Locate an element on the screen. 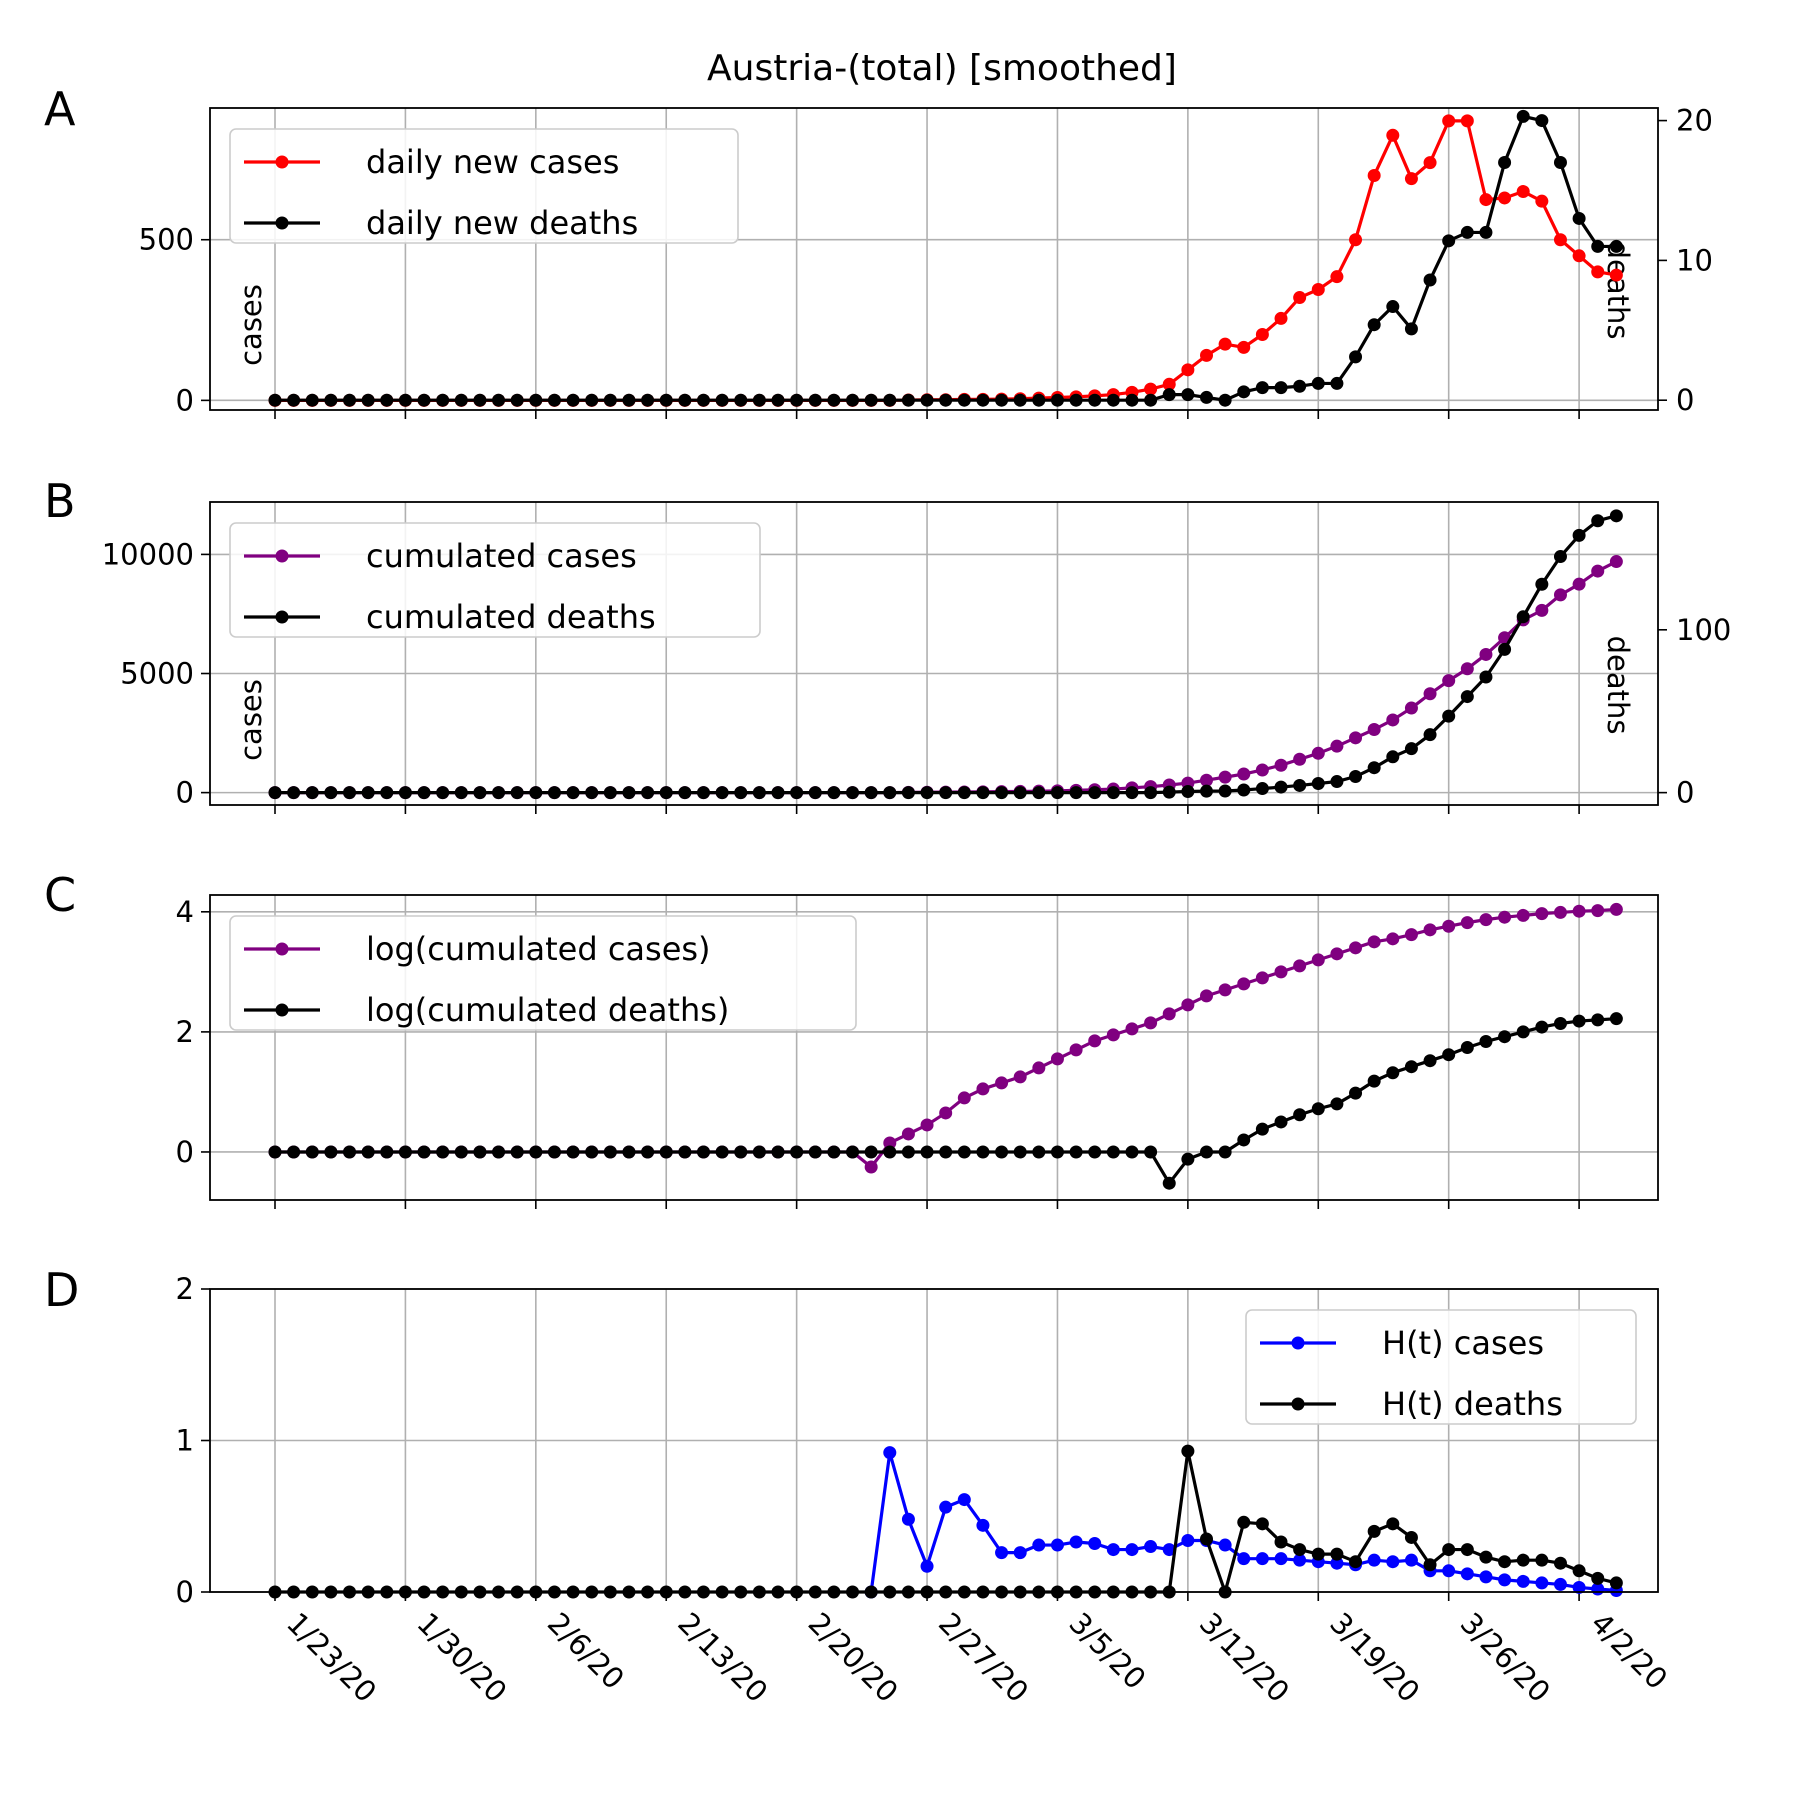  legend-label: H(t) deaths is located at coordinates (1472, 1404).